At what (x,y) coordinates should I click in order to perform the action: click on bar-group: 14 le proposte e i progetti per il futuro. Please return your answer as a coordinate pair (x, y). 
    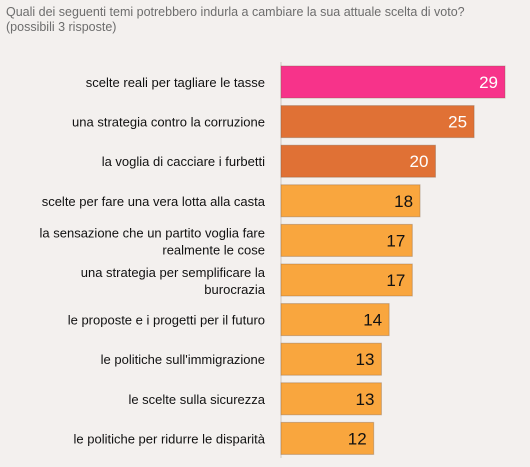
    Looking at the image, I should click on (229, 320).